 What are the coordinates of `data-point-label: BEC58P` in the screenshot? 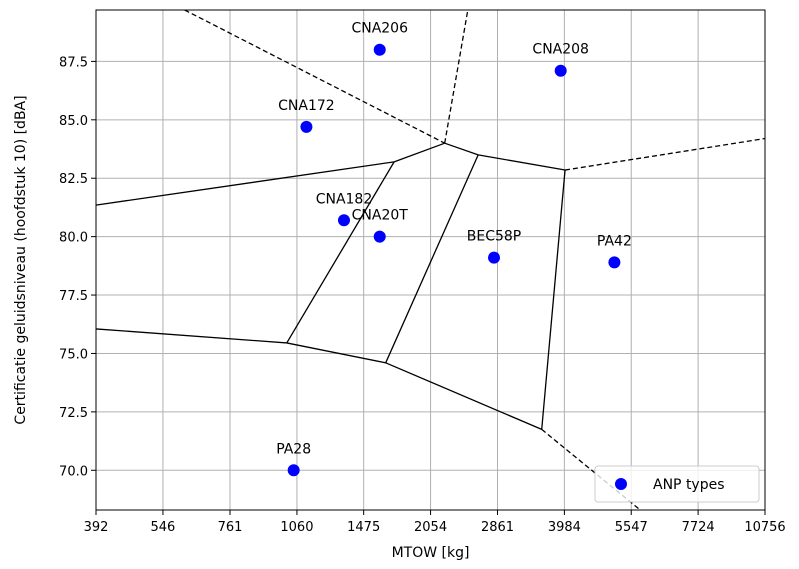 It's located at (494, 237).